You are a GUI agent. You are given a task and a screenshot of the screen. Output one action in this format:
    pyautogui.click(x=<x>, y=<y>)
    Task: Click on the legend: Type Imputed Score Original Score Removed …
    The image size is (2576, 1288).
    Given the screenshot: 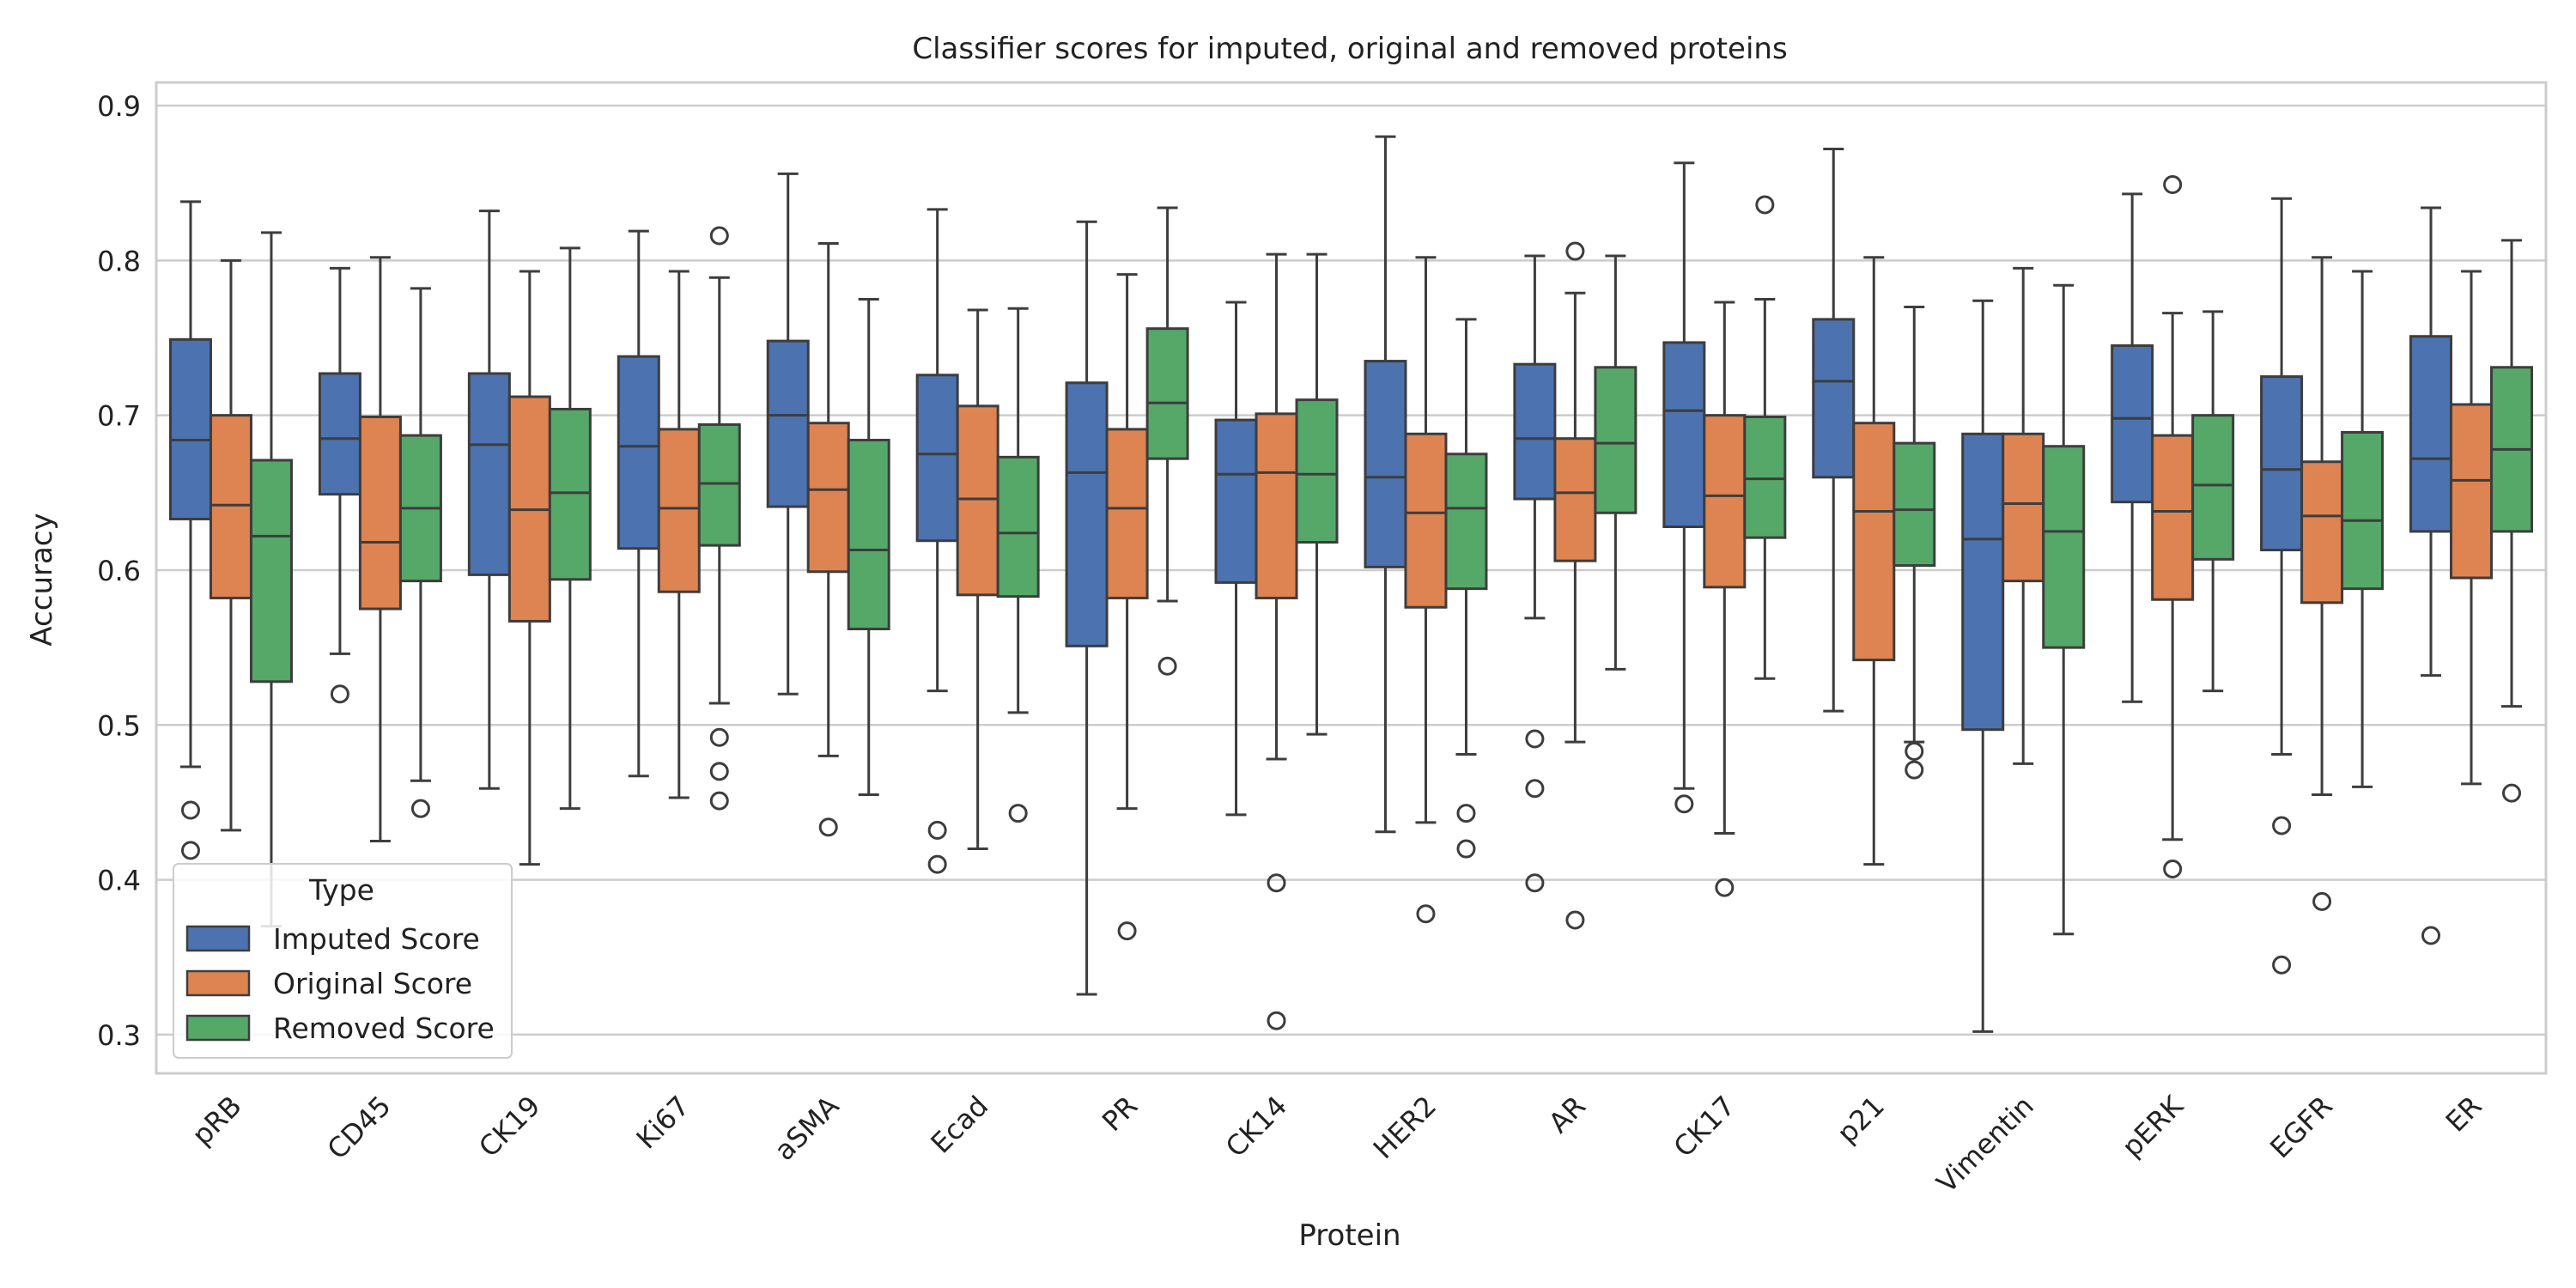 What is the action you would take?
    pyautogui.click(x=343, y=961)
    